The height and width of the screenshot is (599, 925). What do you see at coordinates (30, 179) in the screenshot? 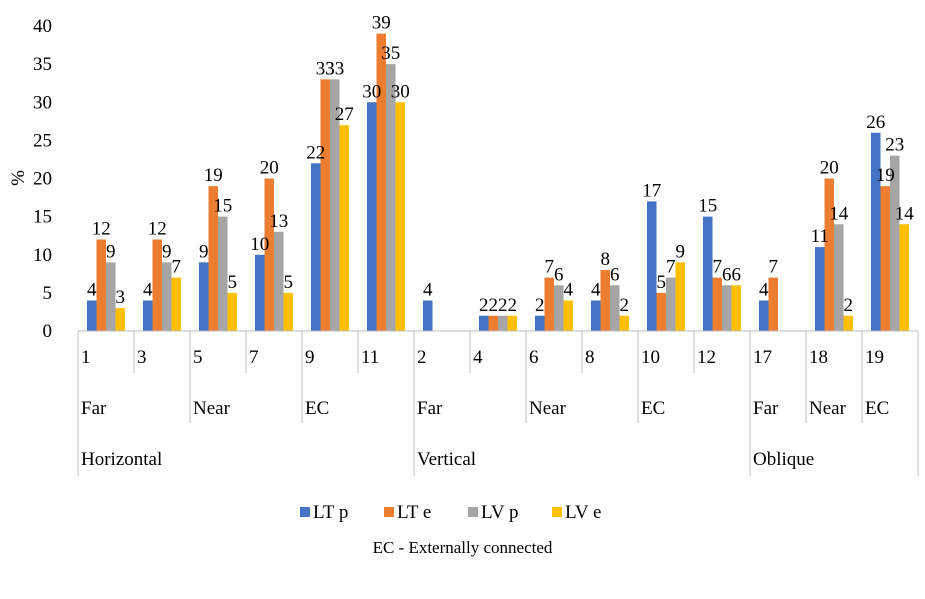
I see `y-axis: 0 5 10 15 20 25 30 35 40%` at bounding box center [30, 179].